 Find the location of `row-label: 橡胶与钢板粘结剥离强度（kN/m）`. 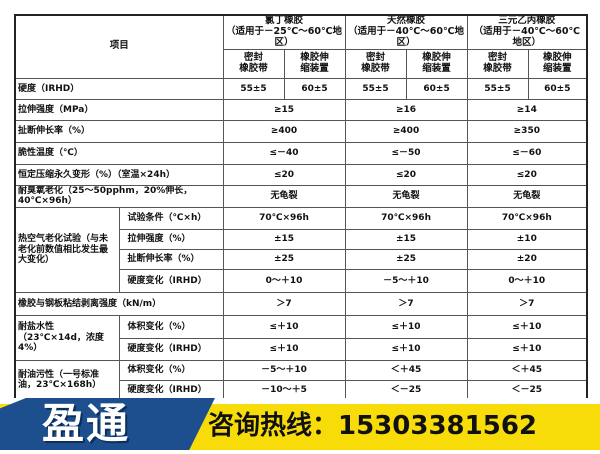

row-label: 橡胶与钢板粘结剥离强度（kN/m） is located at coordinates (119, 303).